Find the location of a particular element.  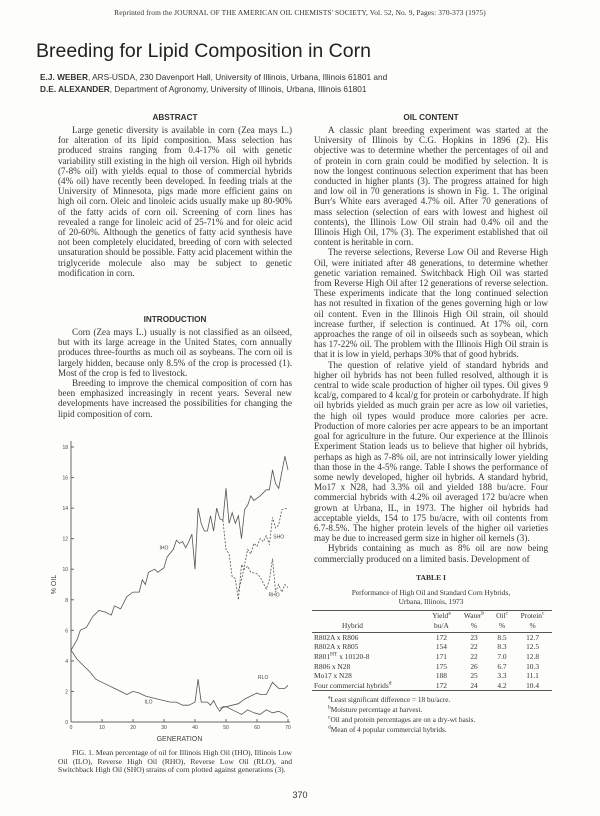

series-label-sho: SHO is located at coordinates (278, 538).